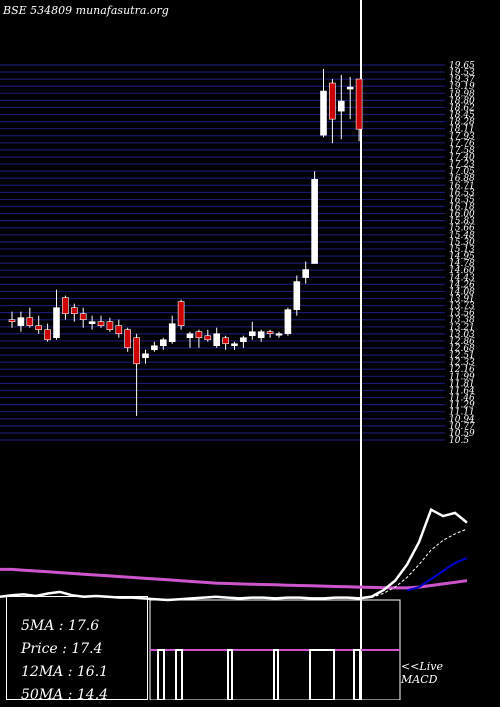 This screenshot has height=707, width=500. What do you see at coordinates (462, 108) in the screenshot?
I see `price-tick-label: 18.62` at bounding box center [462, 108].